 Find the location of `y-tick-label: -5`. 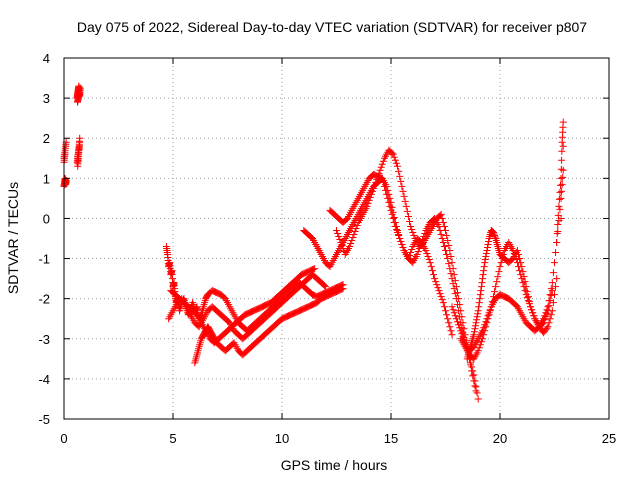

y-tick-label: -5 is located at coordinates (44, 419).